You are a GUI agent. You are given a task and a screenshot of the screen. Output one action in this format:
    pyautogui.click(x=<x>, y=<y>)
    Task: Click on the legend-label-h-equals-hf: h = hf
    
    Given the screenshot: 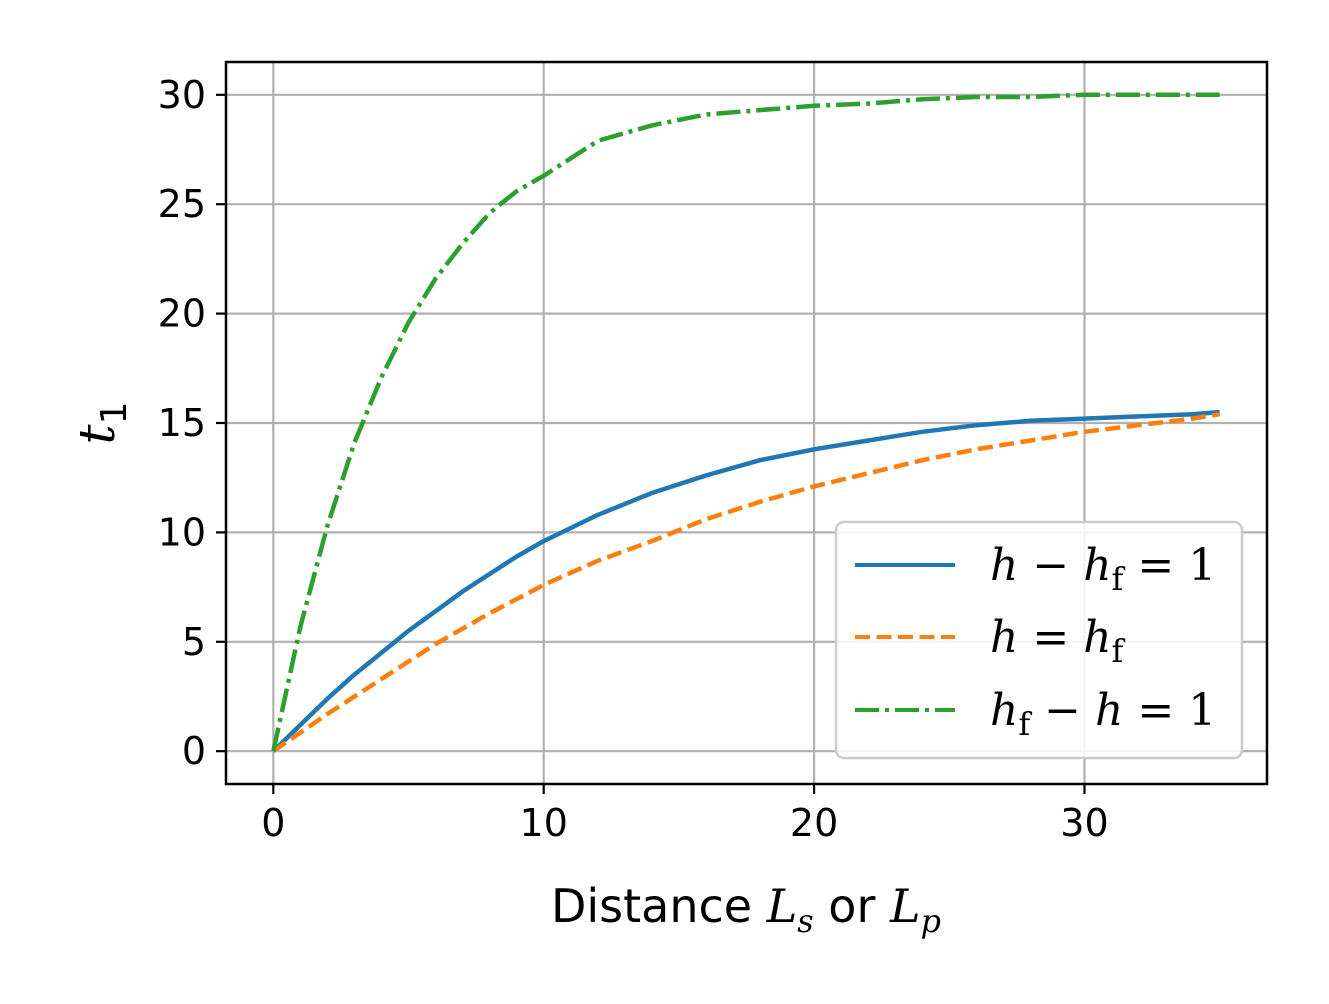 What is the action you would take?
    pyautogui.click(x=1058, y=641)
    